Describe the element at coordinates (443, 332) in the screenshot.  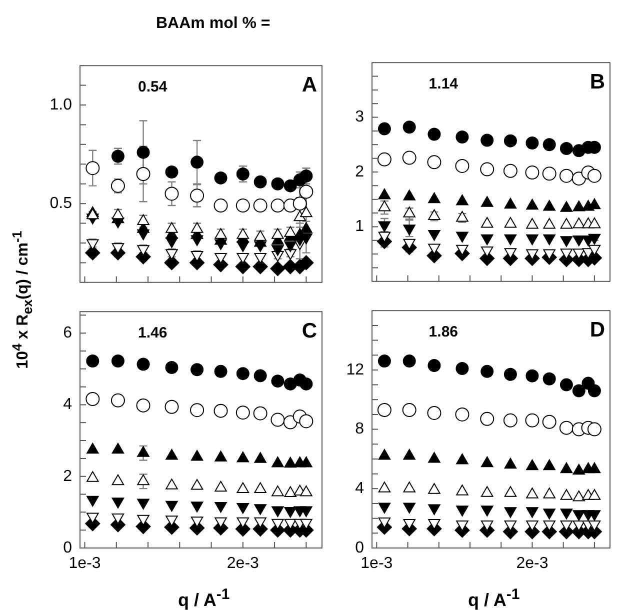
I see `annotation: 1.86` at that location.